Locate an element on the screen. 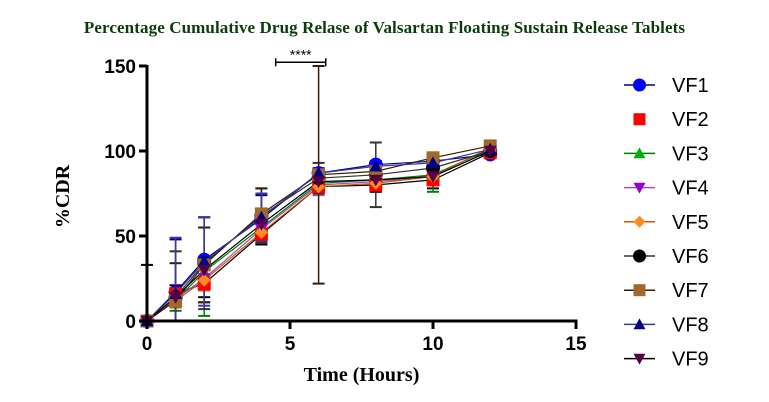 The height and width of the screenshot is (402, 769). legend-label: VF8 is located at coordinates (690, 325).